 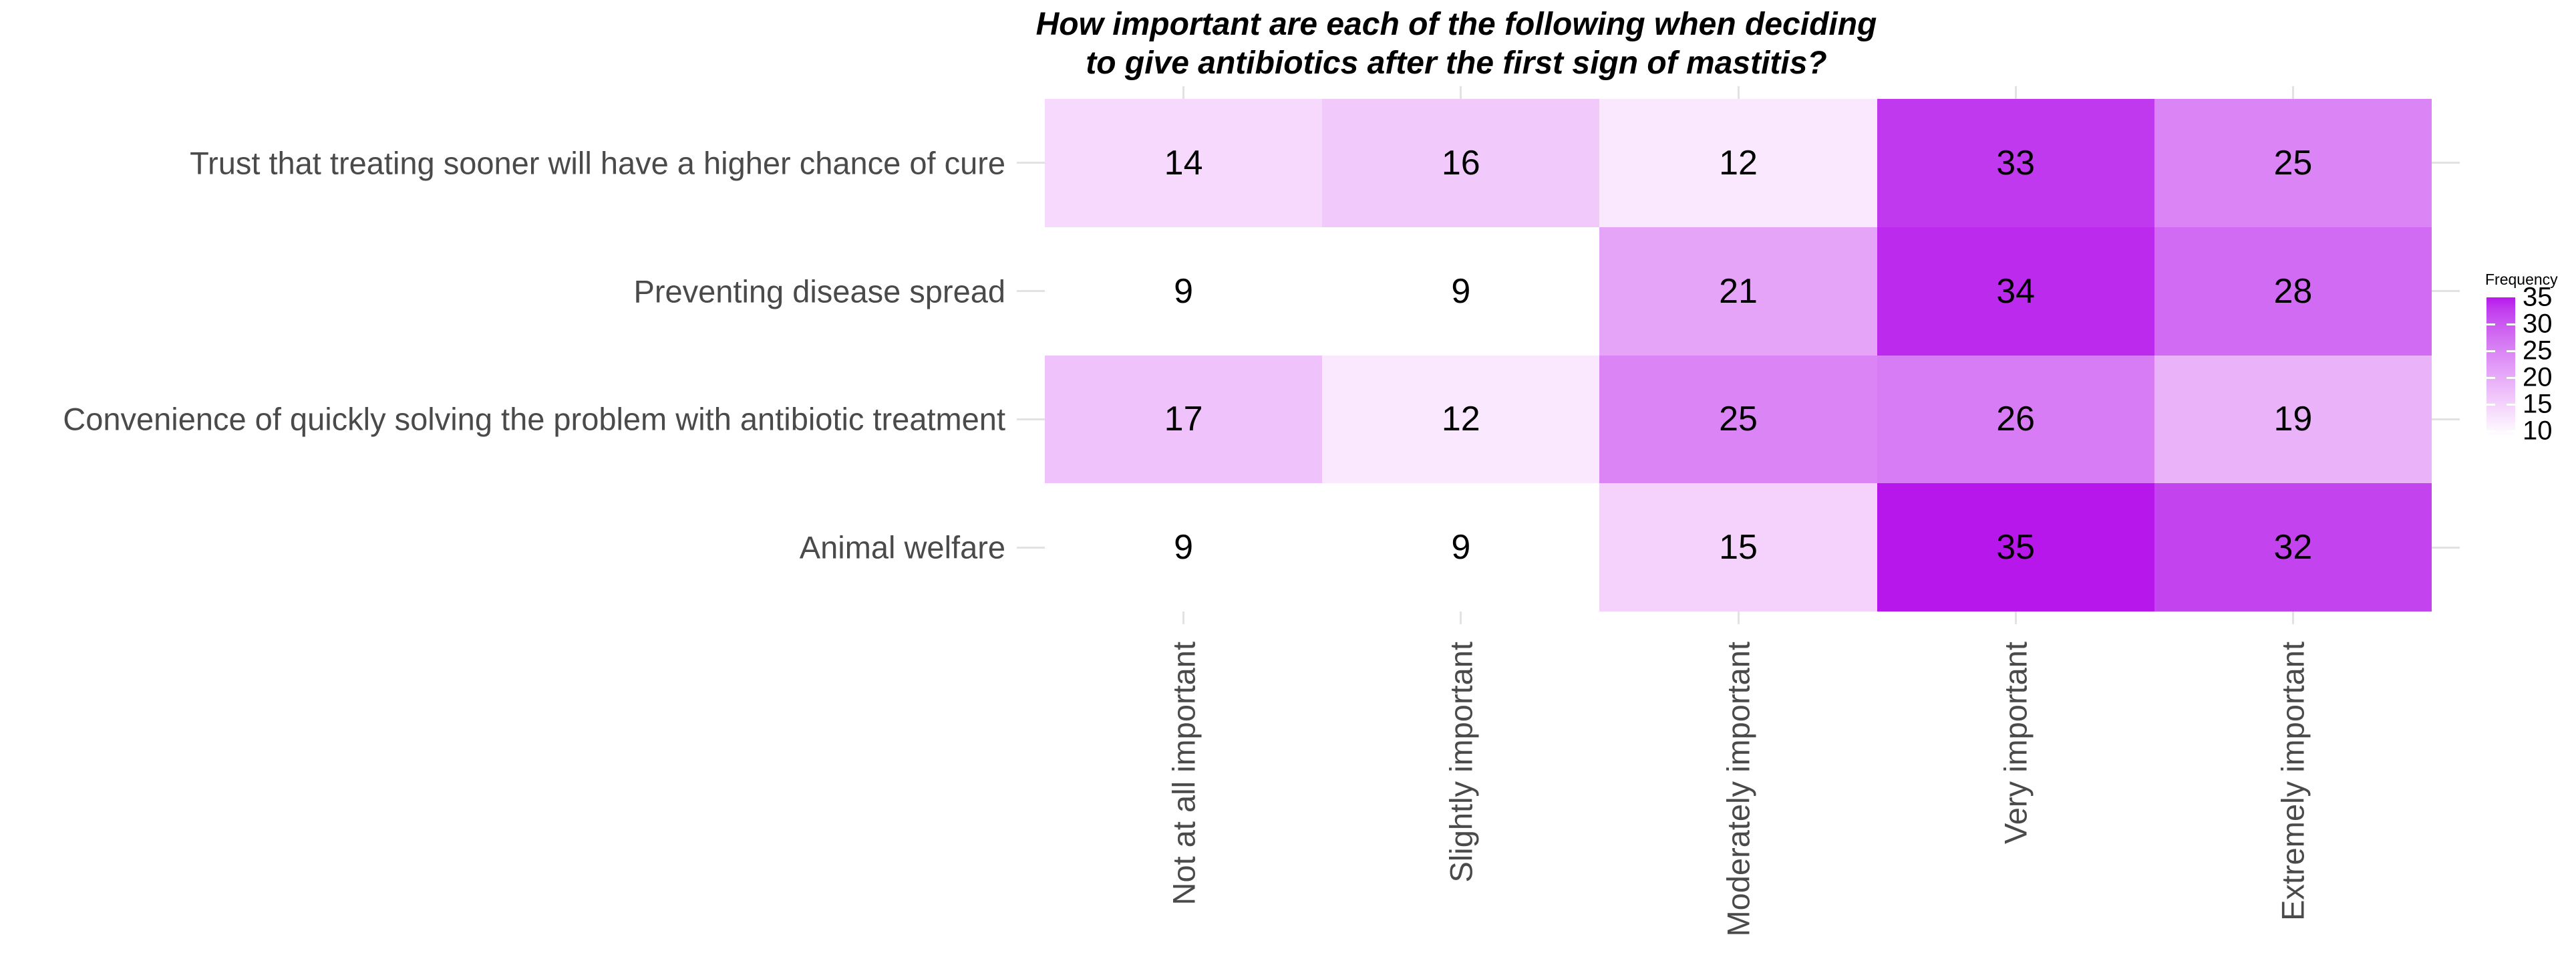 I want to click on cell-value: 19, so click(x=2293, y=420).